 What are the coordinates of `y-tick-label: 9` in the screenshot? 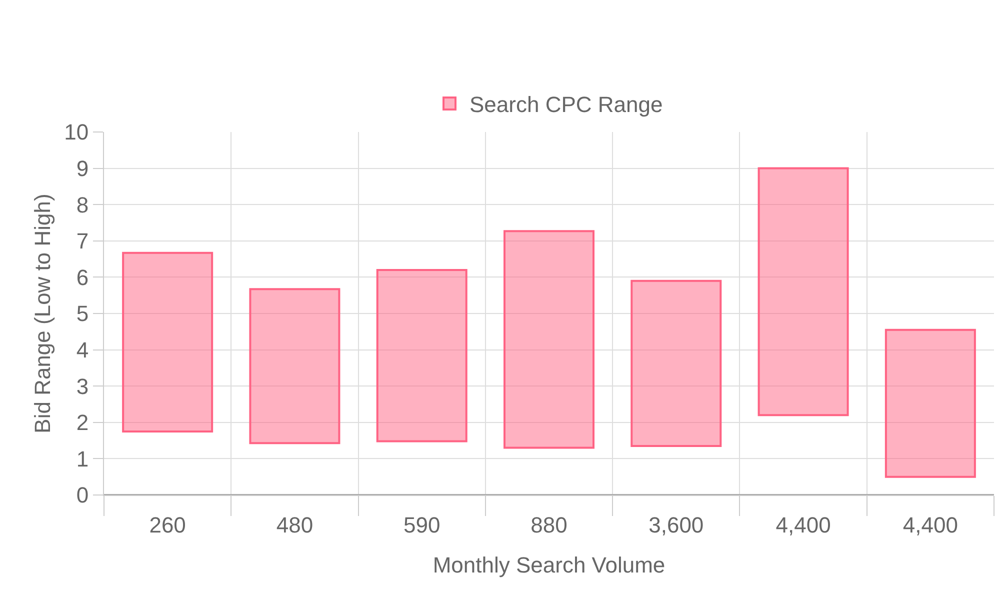 It's located at (82, 168).